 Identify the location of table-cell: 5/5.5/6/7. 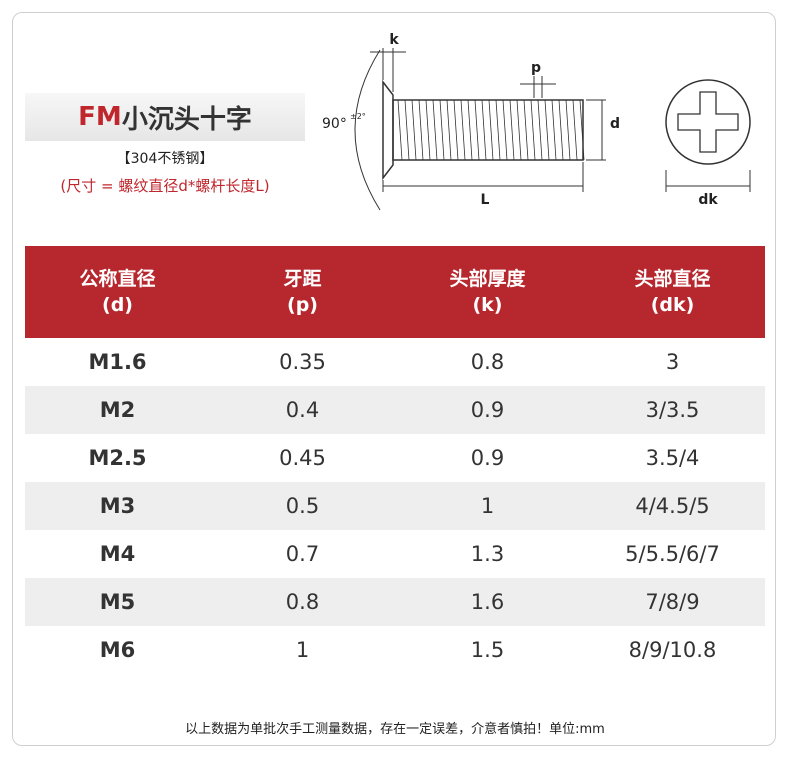
(672, 554).